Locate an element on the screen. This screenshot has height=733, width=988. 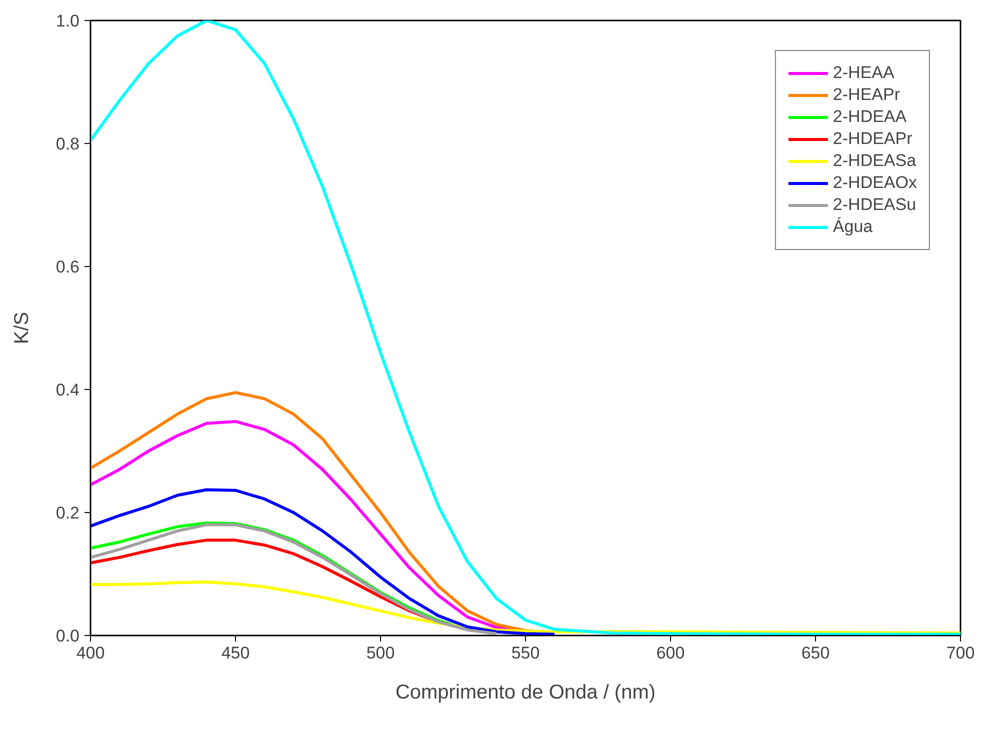
y-tick-label: 0.2 is located at coordinates (68, 513).